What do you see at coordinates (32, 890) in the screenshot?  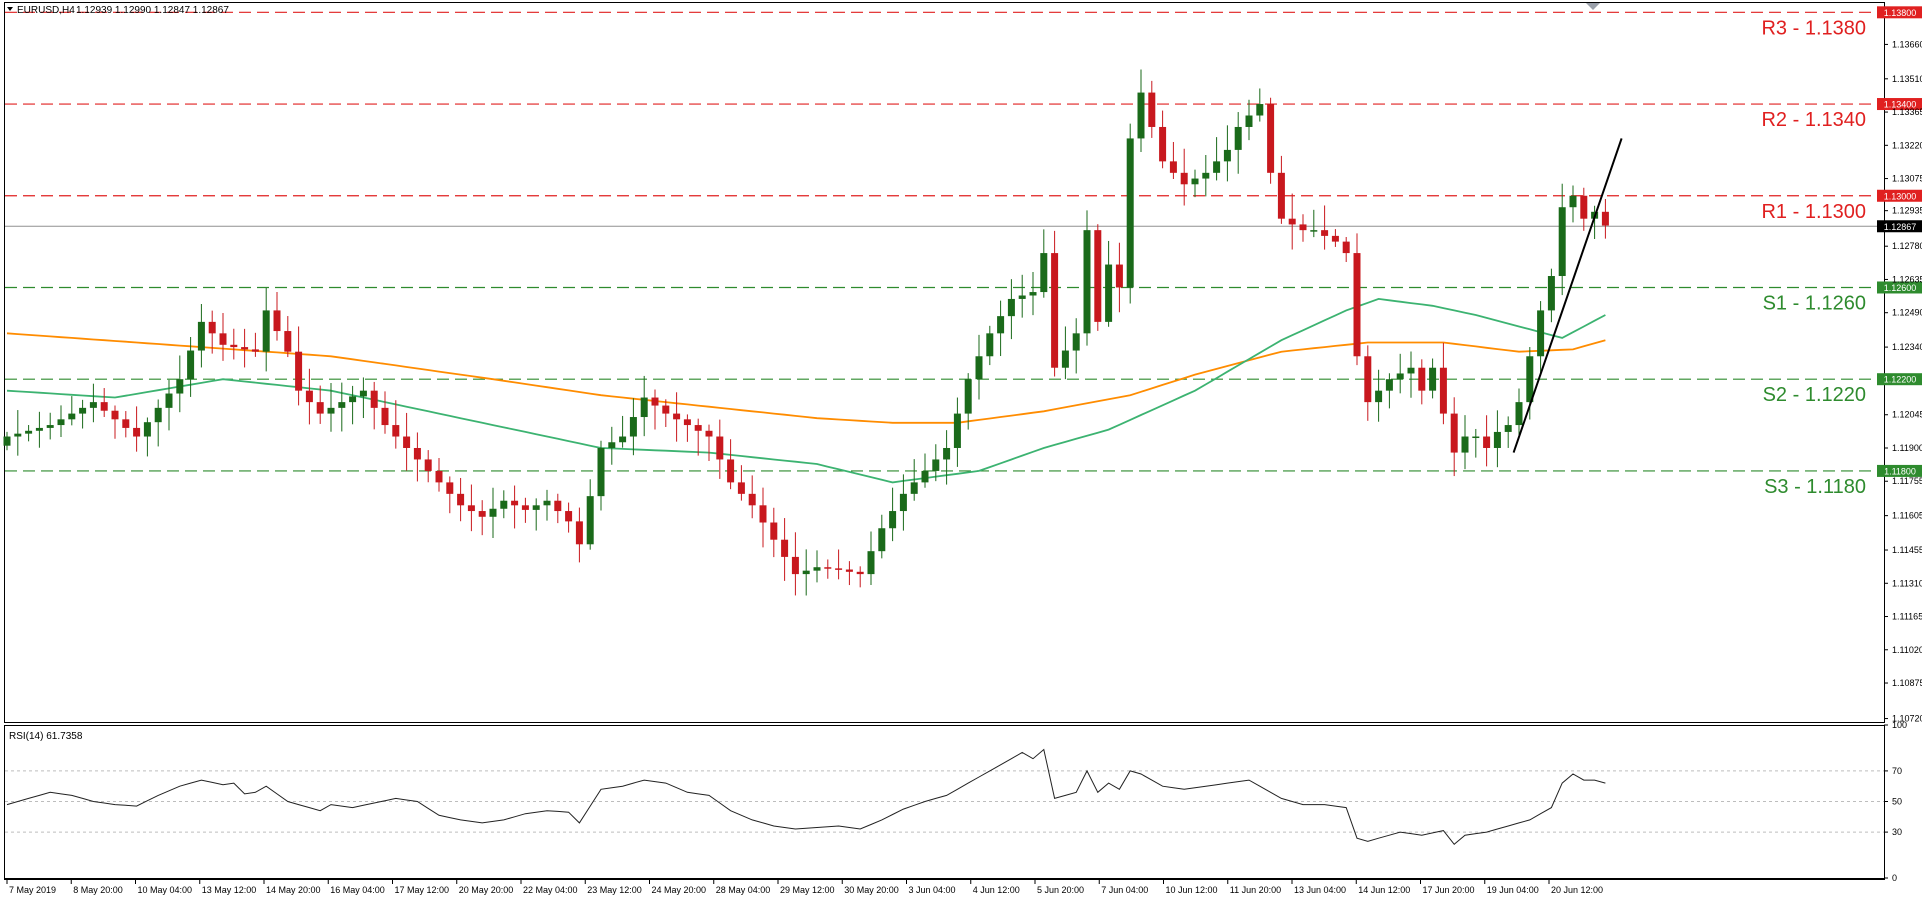 I see `time-tick-label: 7 May 2019` at bounding box center [32, 890].